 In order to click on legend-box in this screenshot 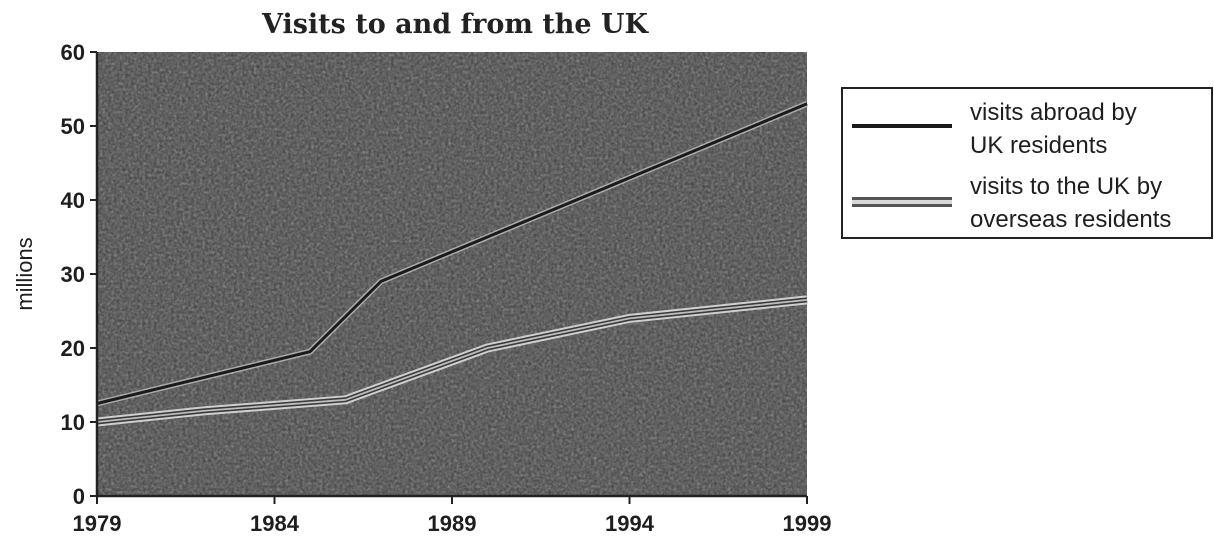, I will do `click(1027, 163)`.